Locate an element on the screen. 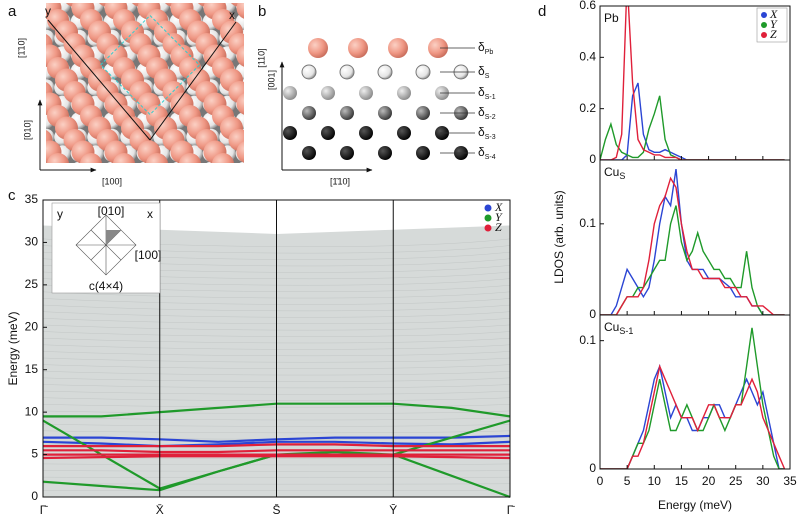 The image size is (800, 522). legend-label: Z is located at coordinates (498, 227).